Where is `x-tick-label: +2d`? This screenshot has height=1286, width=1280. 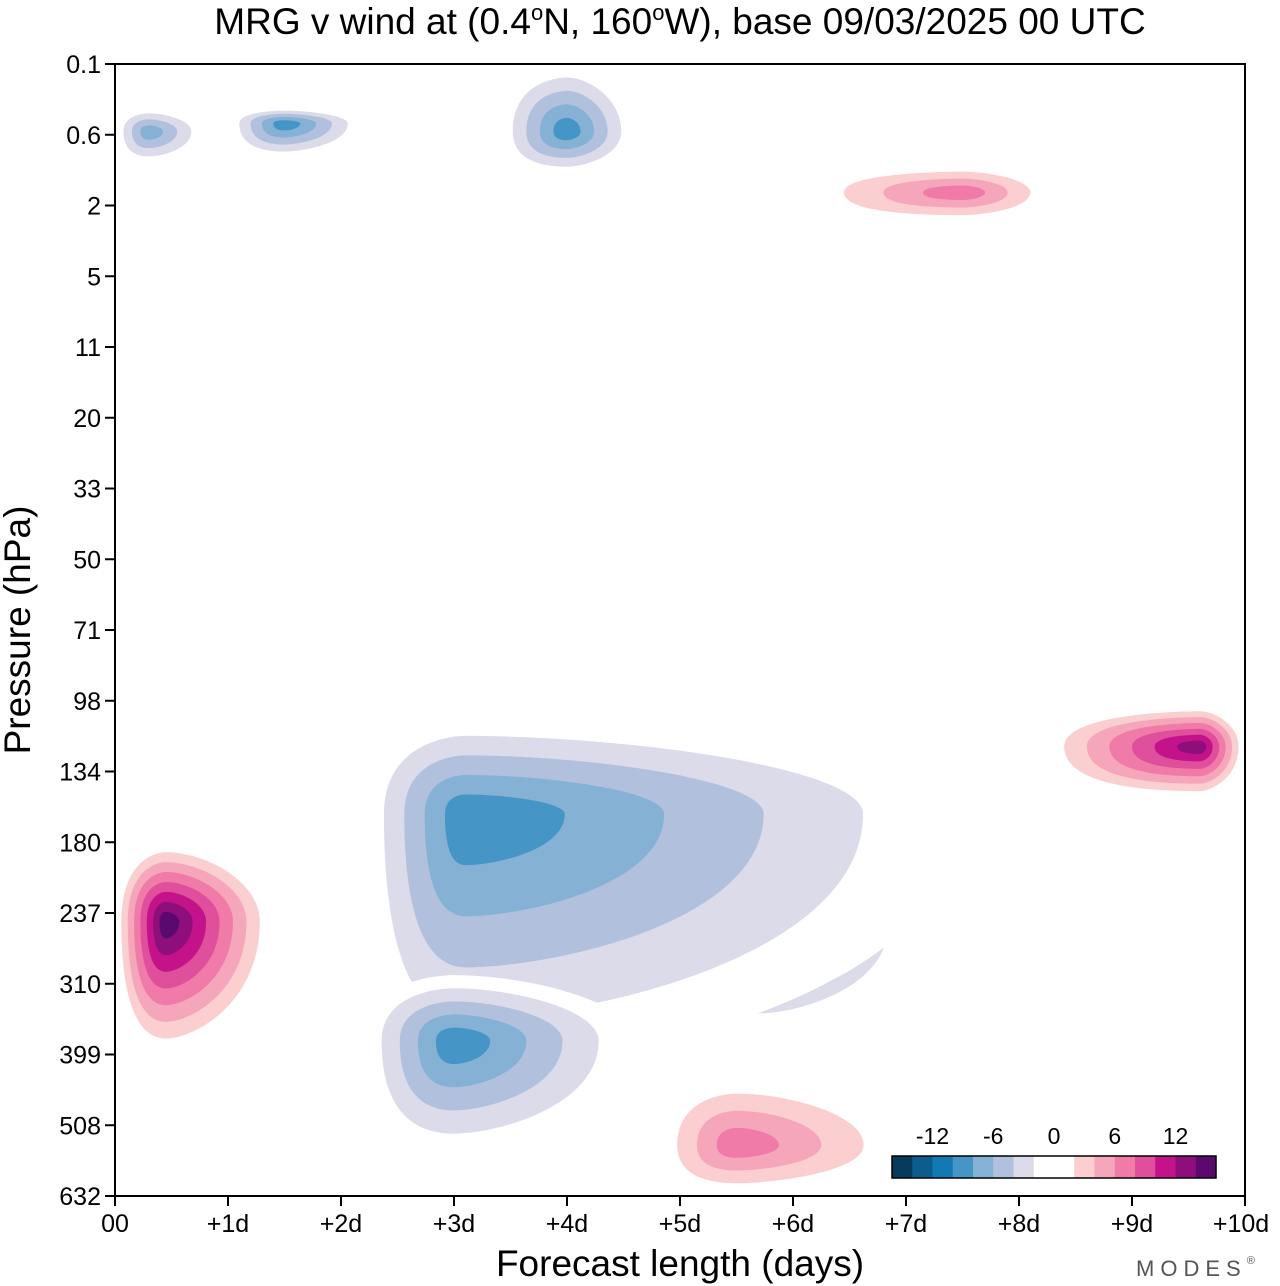
x-tick-label: +2d is located at coordinates (341, 1224).